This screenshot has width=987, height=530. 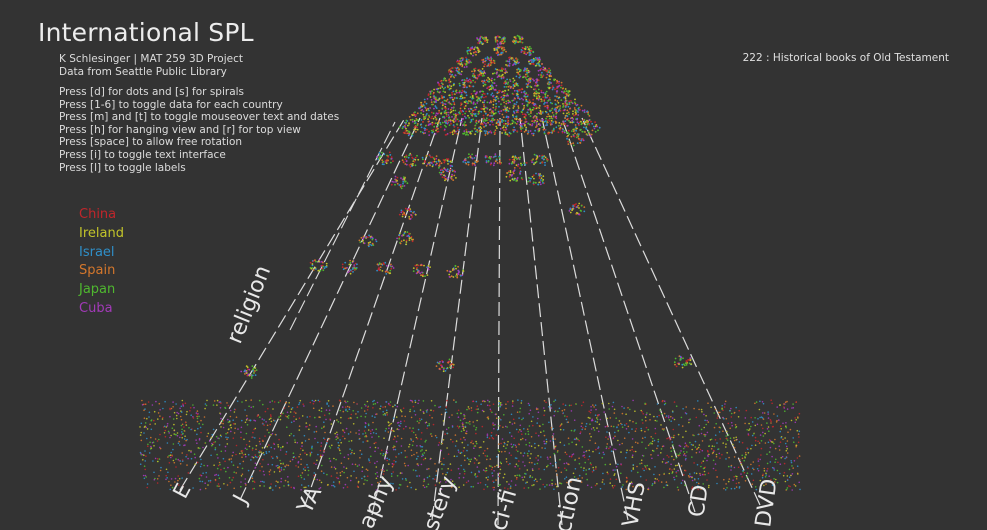 What do you see at coordinates (97, 271) in the screenshot?
I see `legend-item-spain: Spain` at bounding box center [97, 271].